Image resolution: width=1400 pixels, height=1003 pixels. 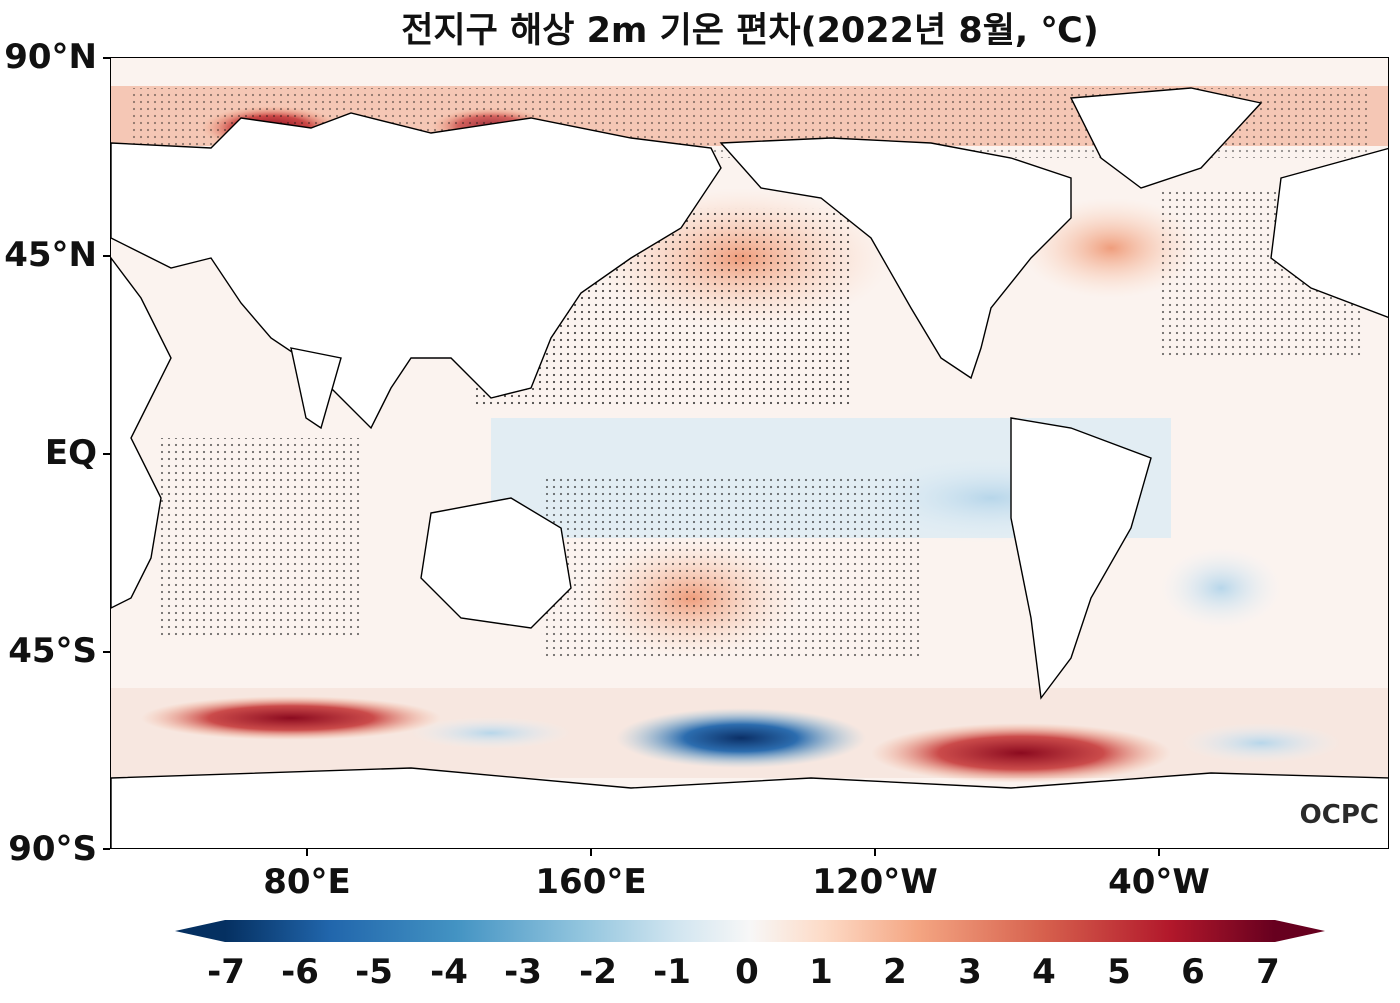 What do you see at coordinates (875, 882) in the screenshot?
I see `x-tick-120w: 120°W` at bounding box center [875, 882].